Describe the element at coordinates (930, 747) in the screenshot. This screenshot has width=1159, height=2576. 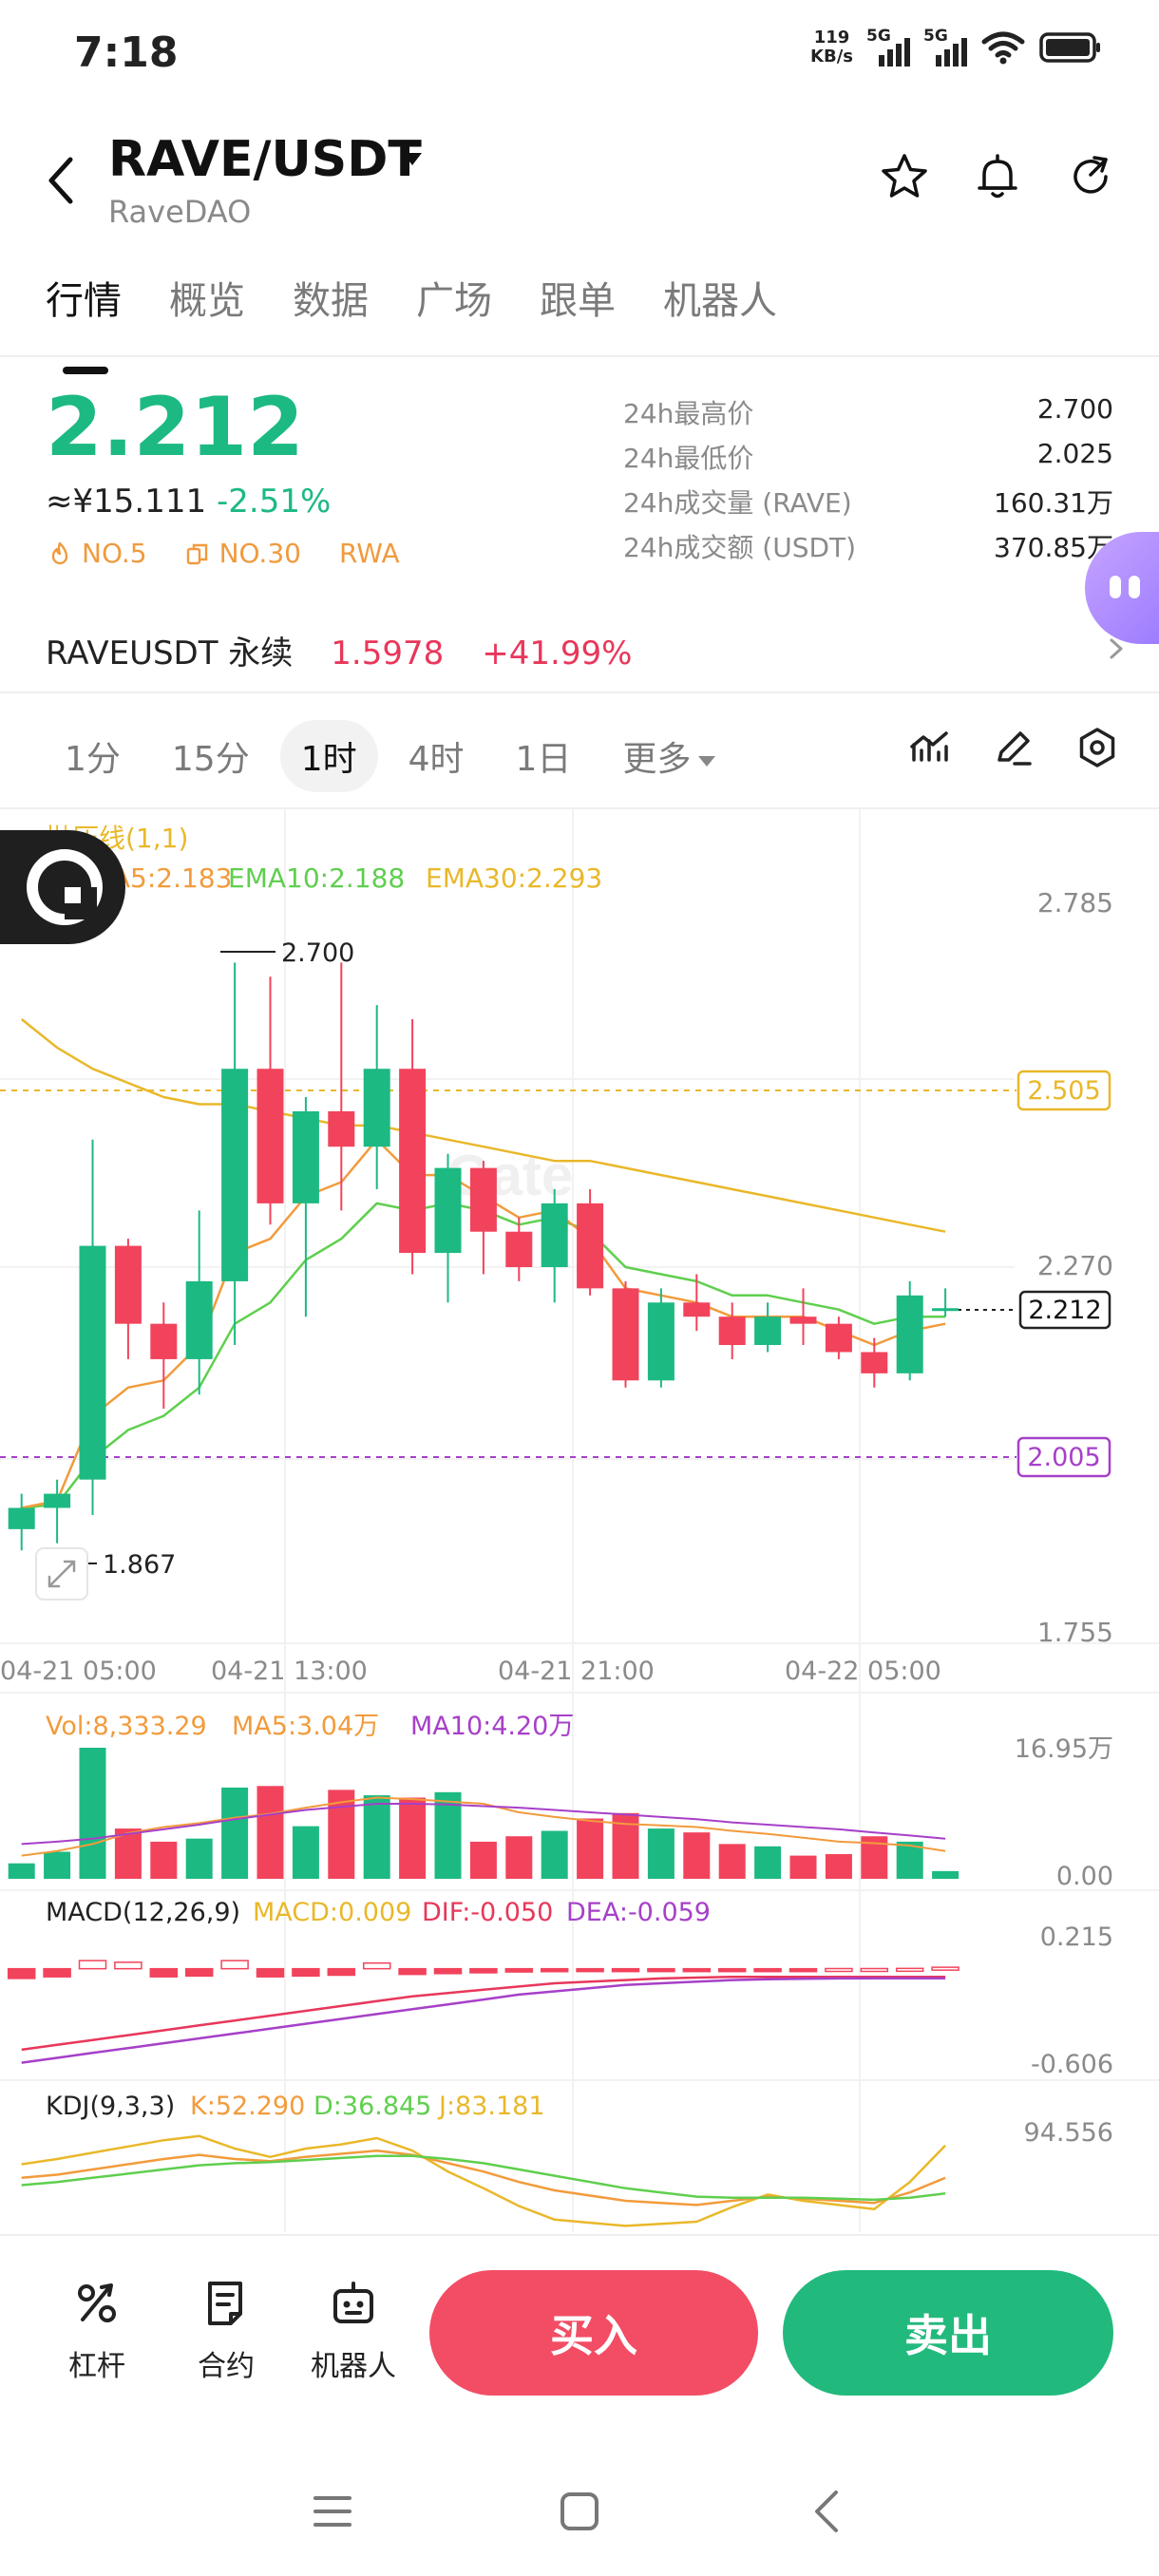
I see `indicator-icon` at that location.